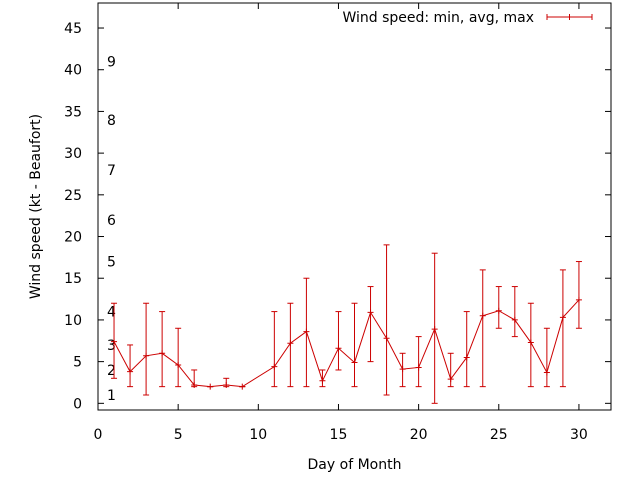 The height and width of the screenshot is (480, 640). What do you see at coordinates (111, 313) in the screenshot?
I see `beaufort-label: 4` at bounding box center [111, 313].